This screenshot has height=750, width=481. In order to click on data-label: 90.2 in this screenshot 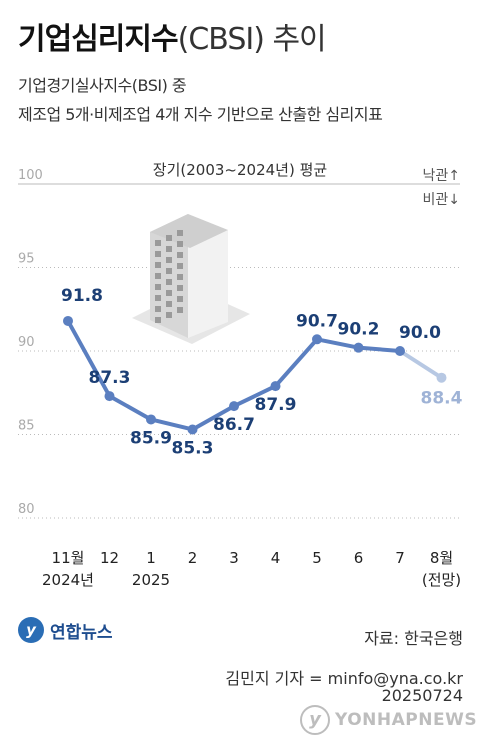, I will do `click(359, 330)`.